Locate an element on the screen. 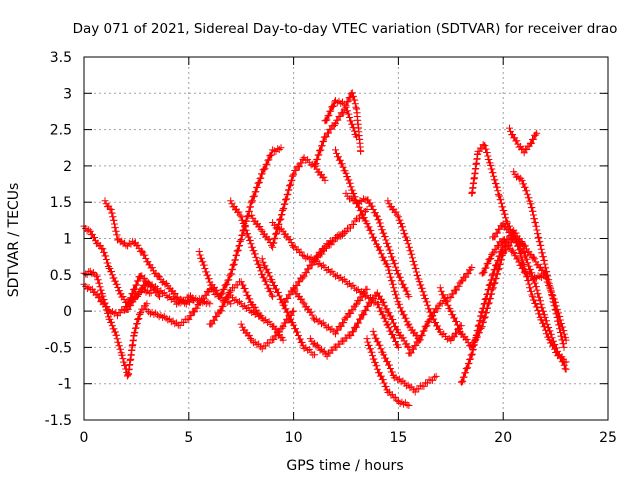 The height and width of the screenshot is (484, 640). y-tick-label: -0.5 is located at coordinates (58, 348).